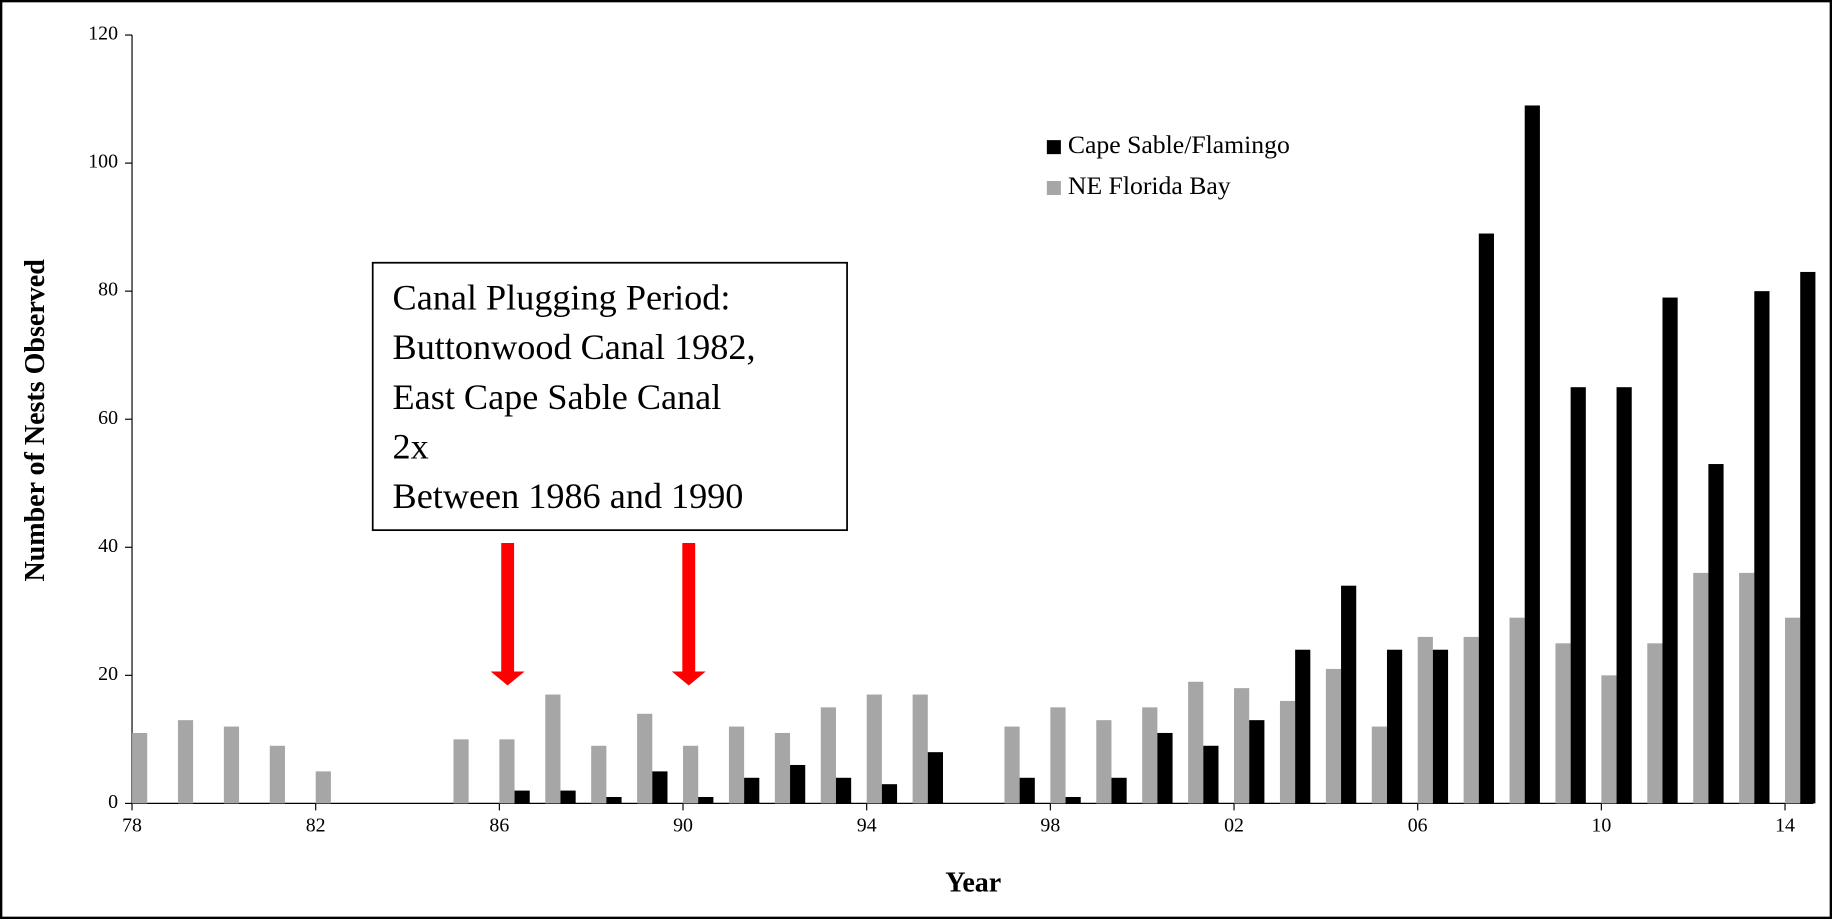 Image resolution: width=1832 pixels, height=919 pixels. I want to click on legend-label: NE Florida Bay, so click(1149, 185).